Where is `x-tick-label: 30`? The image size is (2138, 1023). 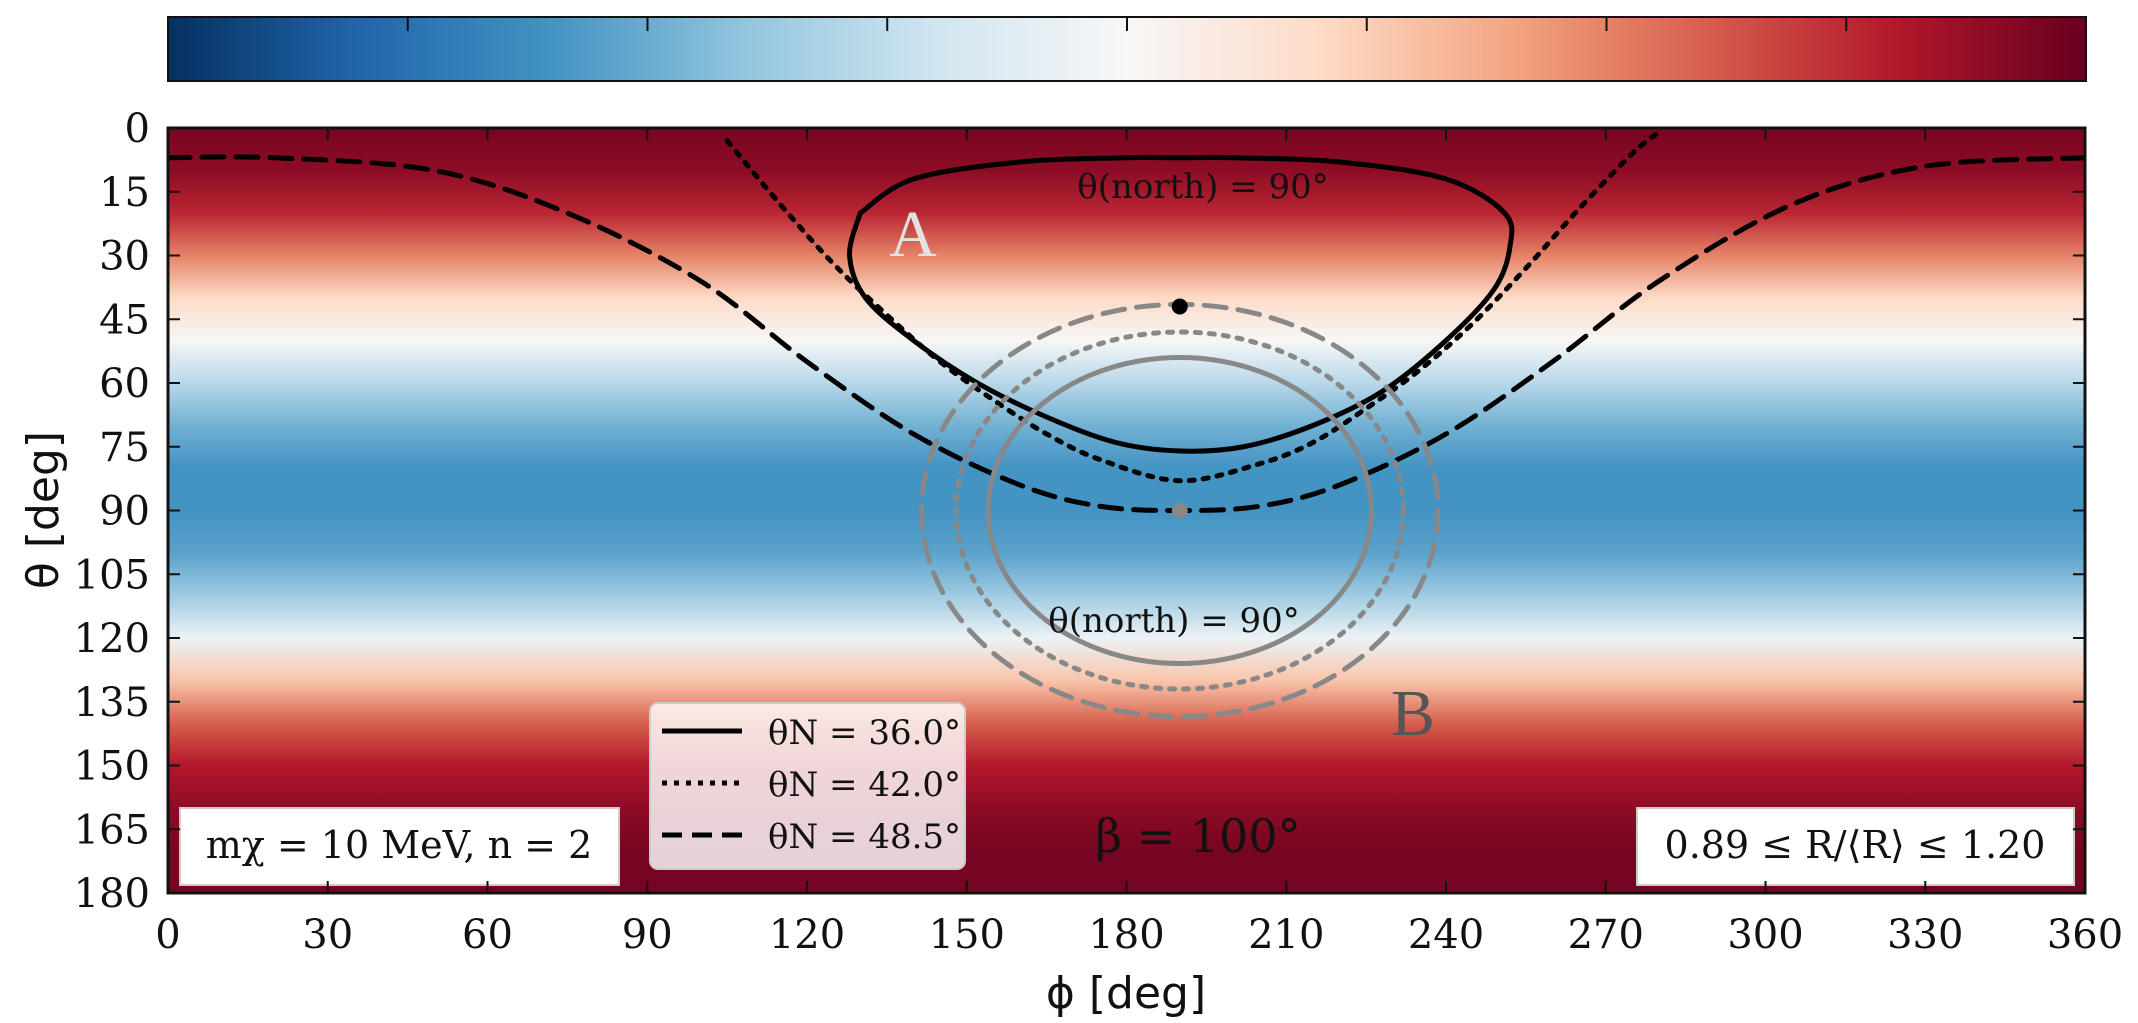 x-tick-label: 30 is located at coordinates (327, 935).